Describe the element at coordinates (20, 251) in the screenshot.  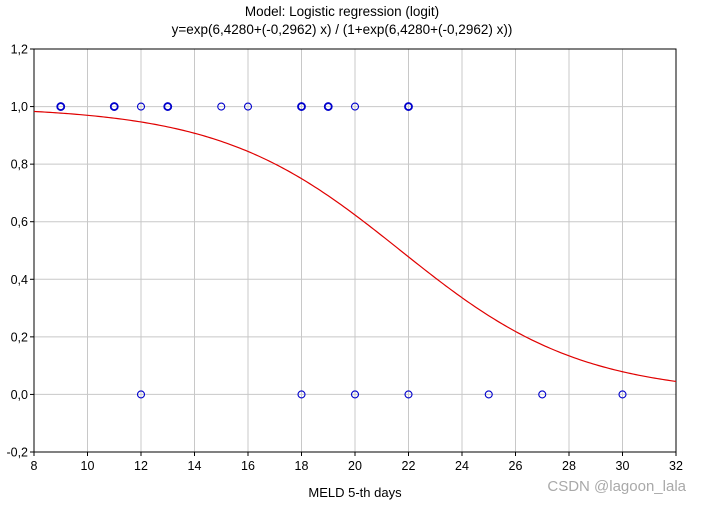
I see `y-axis-ticks: -0,2 0,0 0,2 0,4 0,6 0,8 1,0 1,2` at that location.